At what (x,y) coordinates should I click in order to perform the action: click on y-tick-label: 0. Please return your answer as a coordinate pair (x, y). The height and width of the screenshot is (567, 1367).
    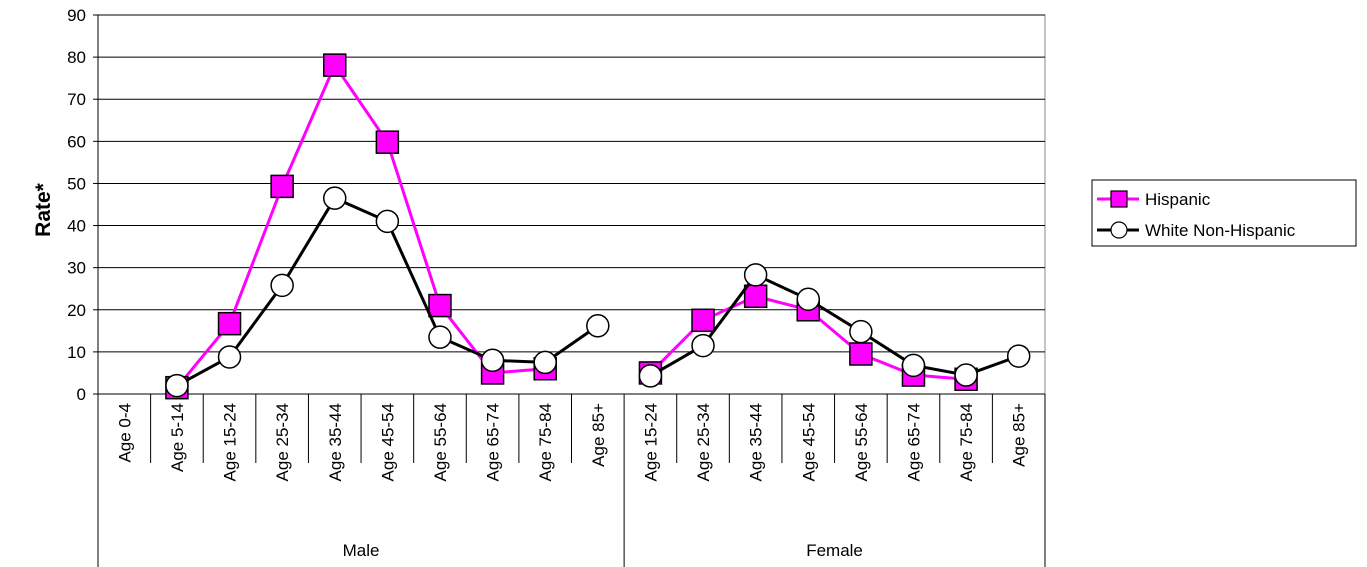
    Looking at the image, I should click on (81, 394).